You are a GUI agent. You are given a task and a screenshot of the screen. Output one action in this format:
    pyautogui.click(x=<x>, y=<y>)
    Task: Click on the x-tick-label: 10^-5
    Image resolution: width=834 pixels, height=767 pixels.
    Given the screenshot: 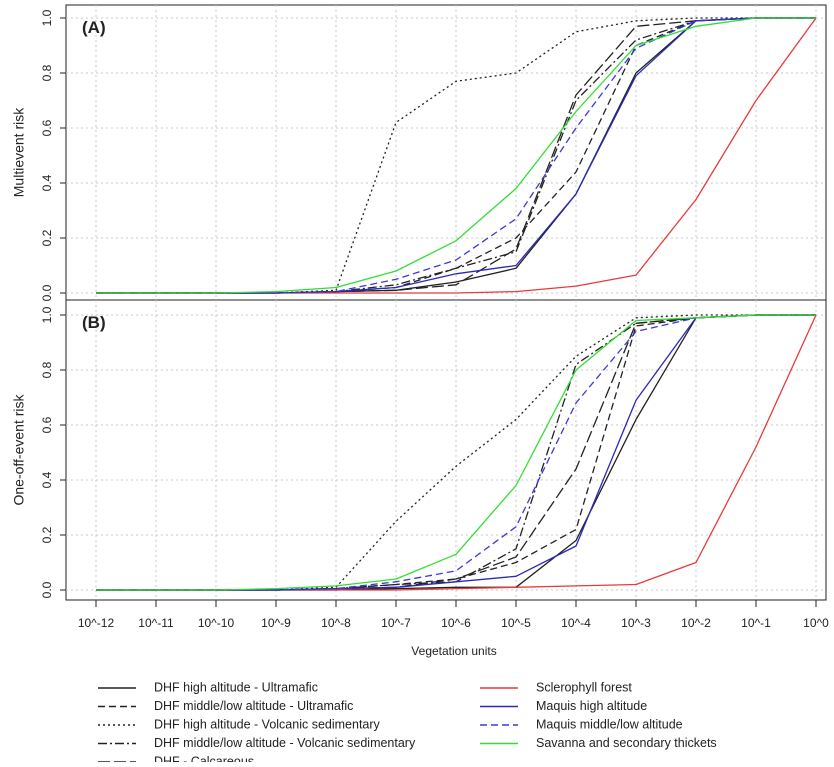 What is the action you would take?
    pyautogui.click(x=516, y=623)
    